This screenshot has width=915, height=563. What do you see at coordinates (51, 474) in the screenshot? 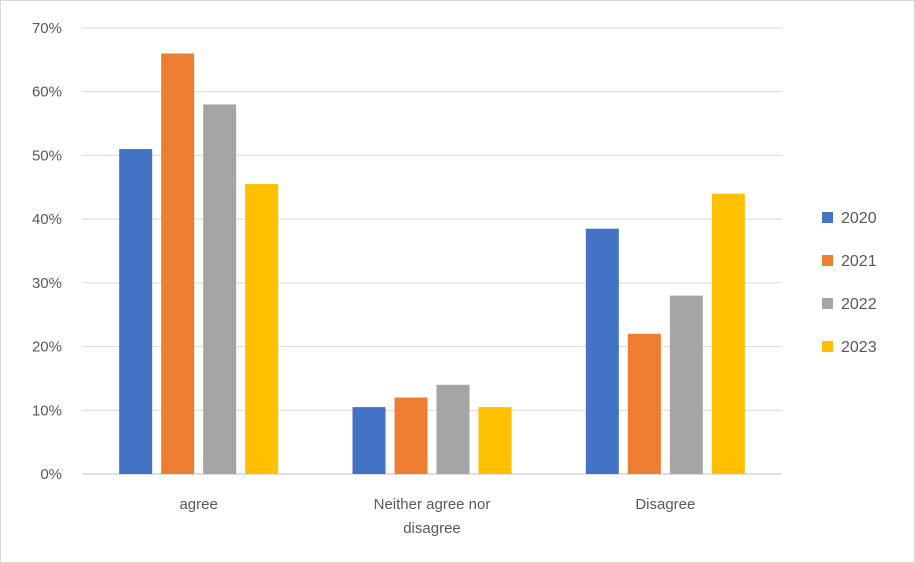
I see `y-tick-label: 0%` at bounding box center [51, 474].